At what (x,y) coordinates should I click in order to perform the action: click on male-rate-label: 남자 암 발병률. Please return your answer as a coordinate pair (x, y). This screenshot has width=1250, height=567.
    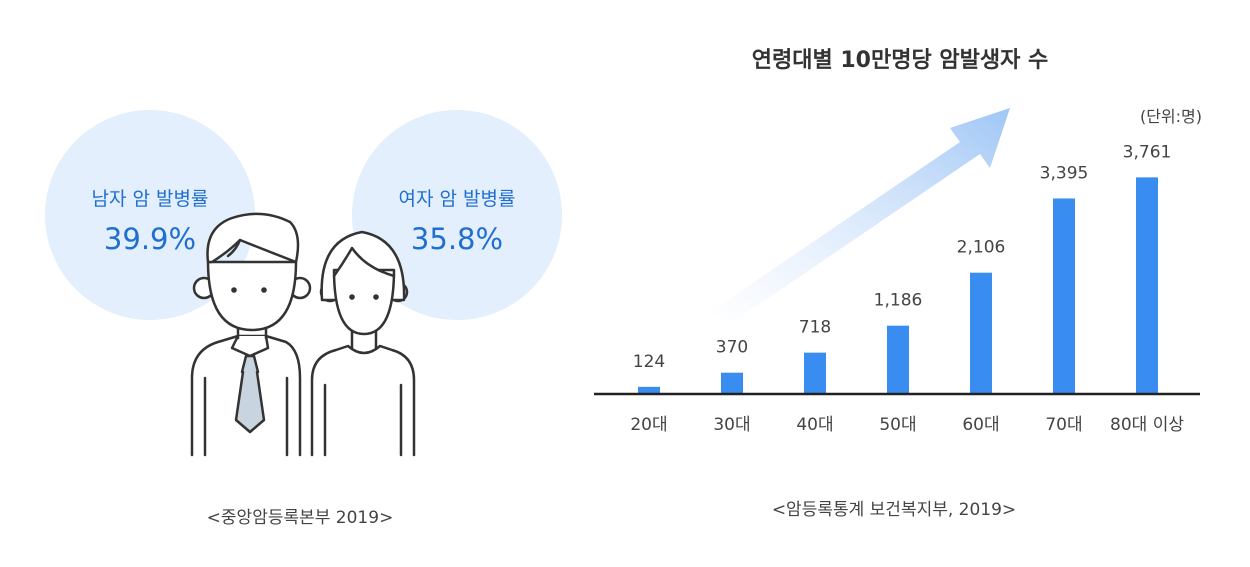
    Looking at the image, I should click on (150, 199).